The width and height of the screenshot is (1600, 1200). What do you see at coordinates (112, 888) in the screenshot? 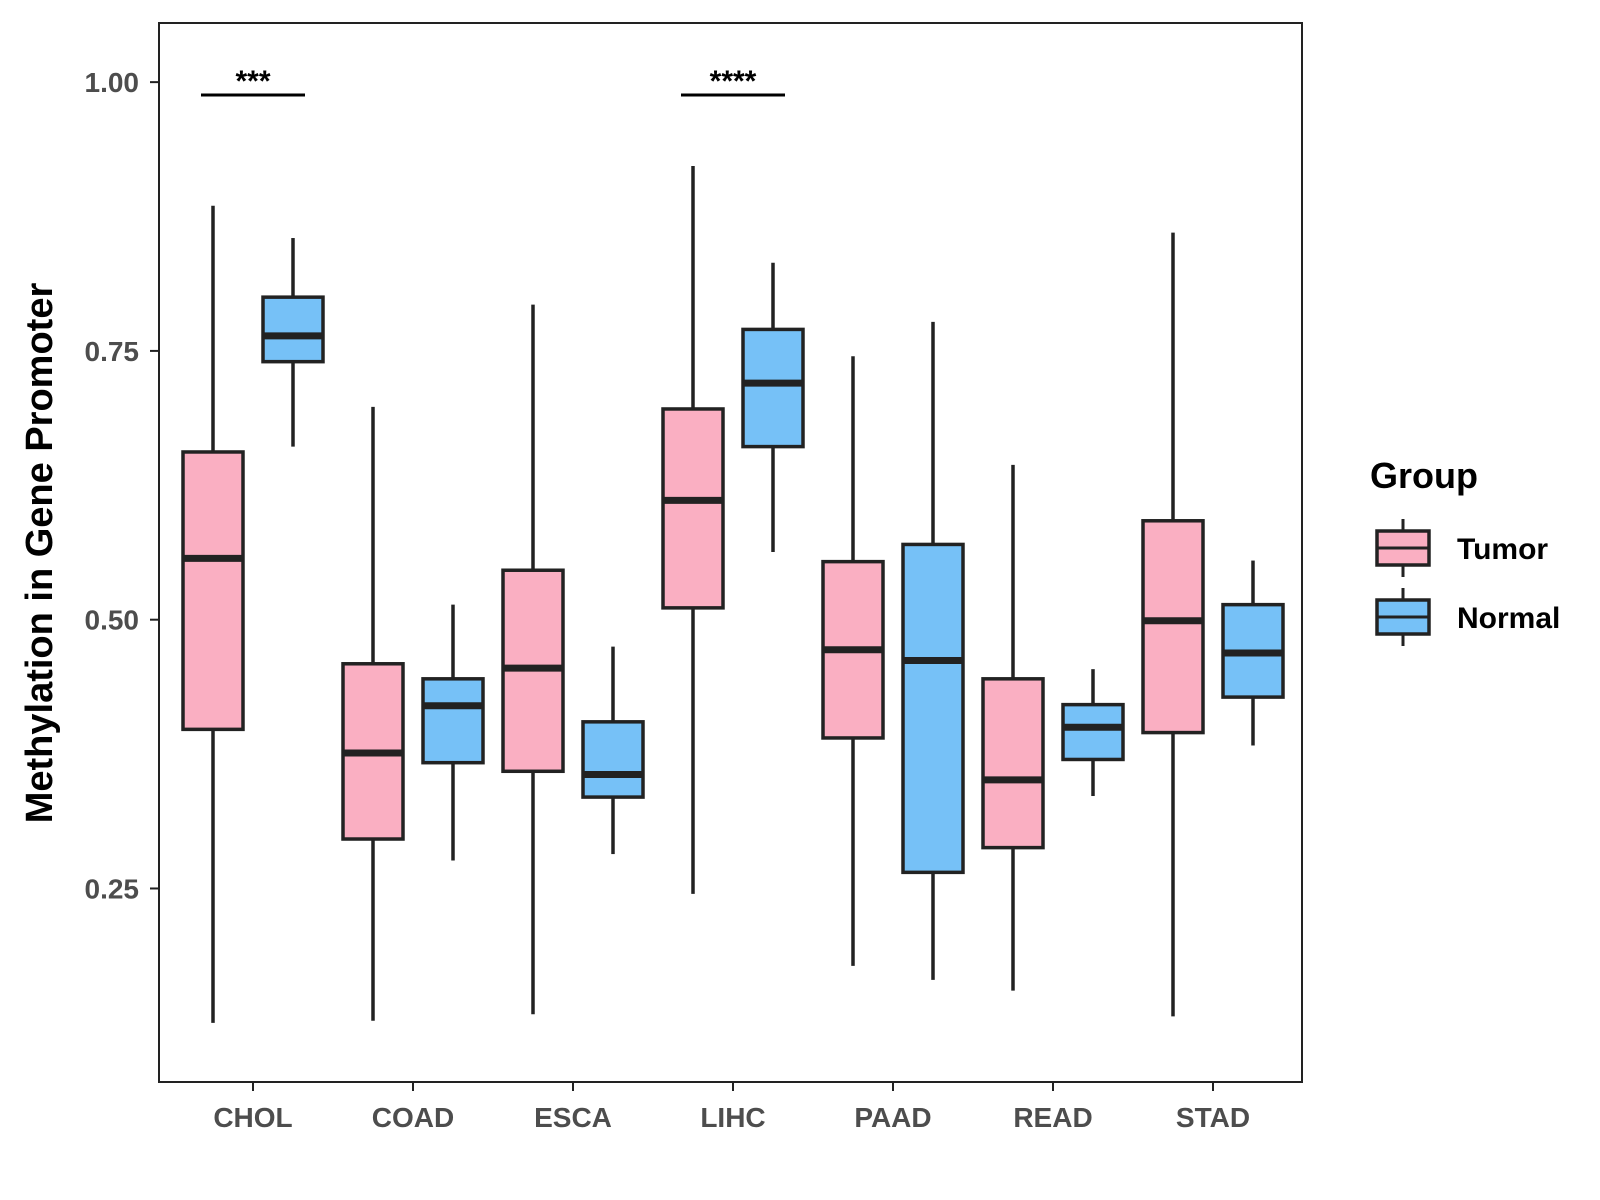
I see `y-tick-label: 0.25` at bounding box center [112, 888].